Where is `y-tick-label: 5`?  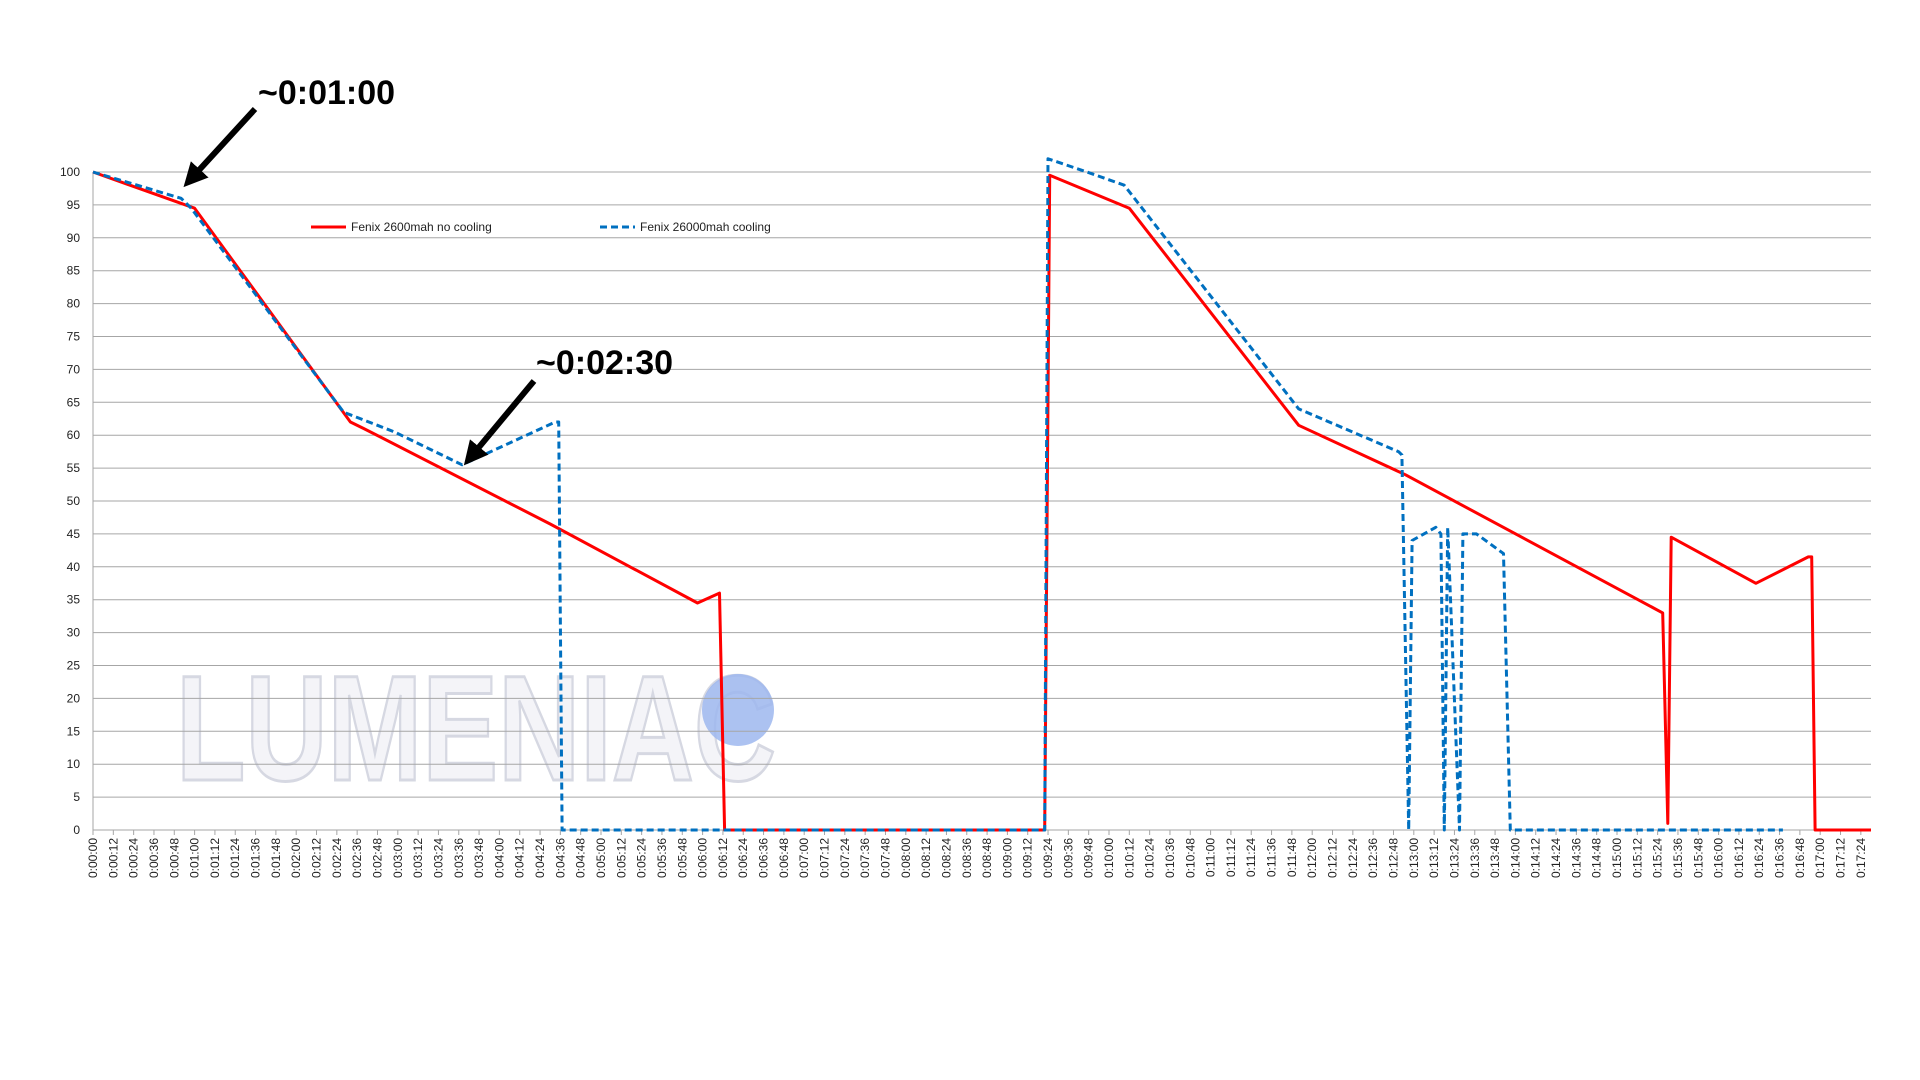
y-tick-label: 5 is located at coordinates (76, 797).